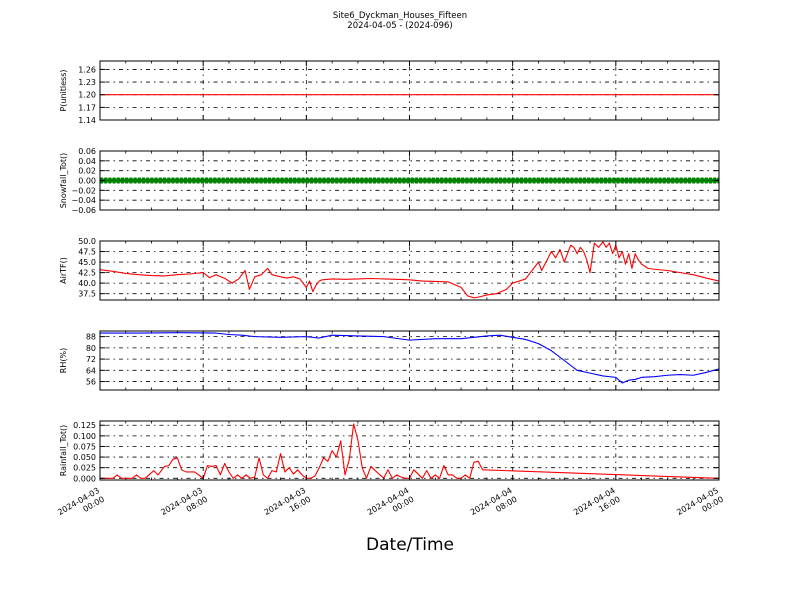 This screenshot has width=800, height=600. What do you see at coordinates (83, 190) in the screenshot?
I see `y-tick-label: −0.02` at bounding box center [83, 190].